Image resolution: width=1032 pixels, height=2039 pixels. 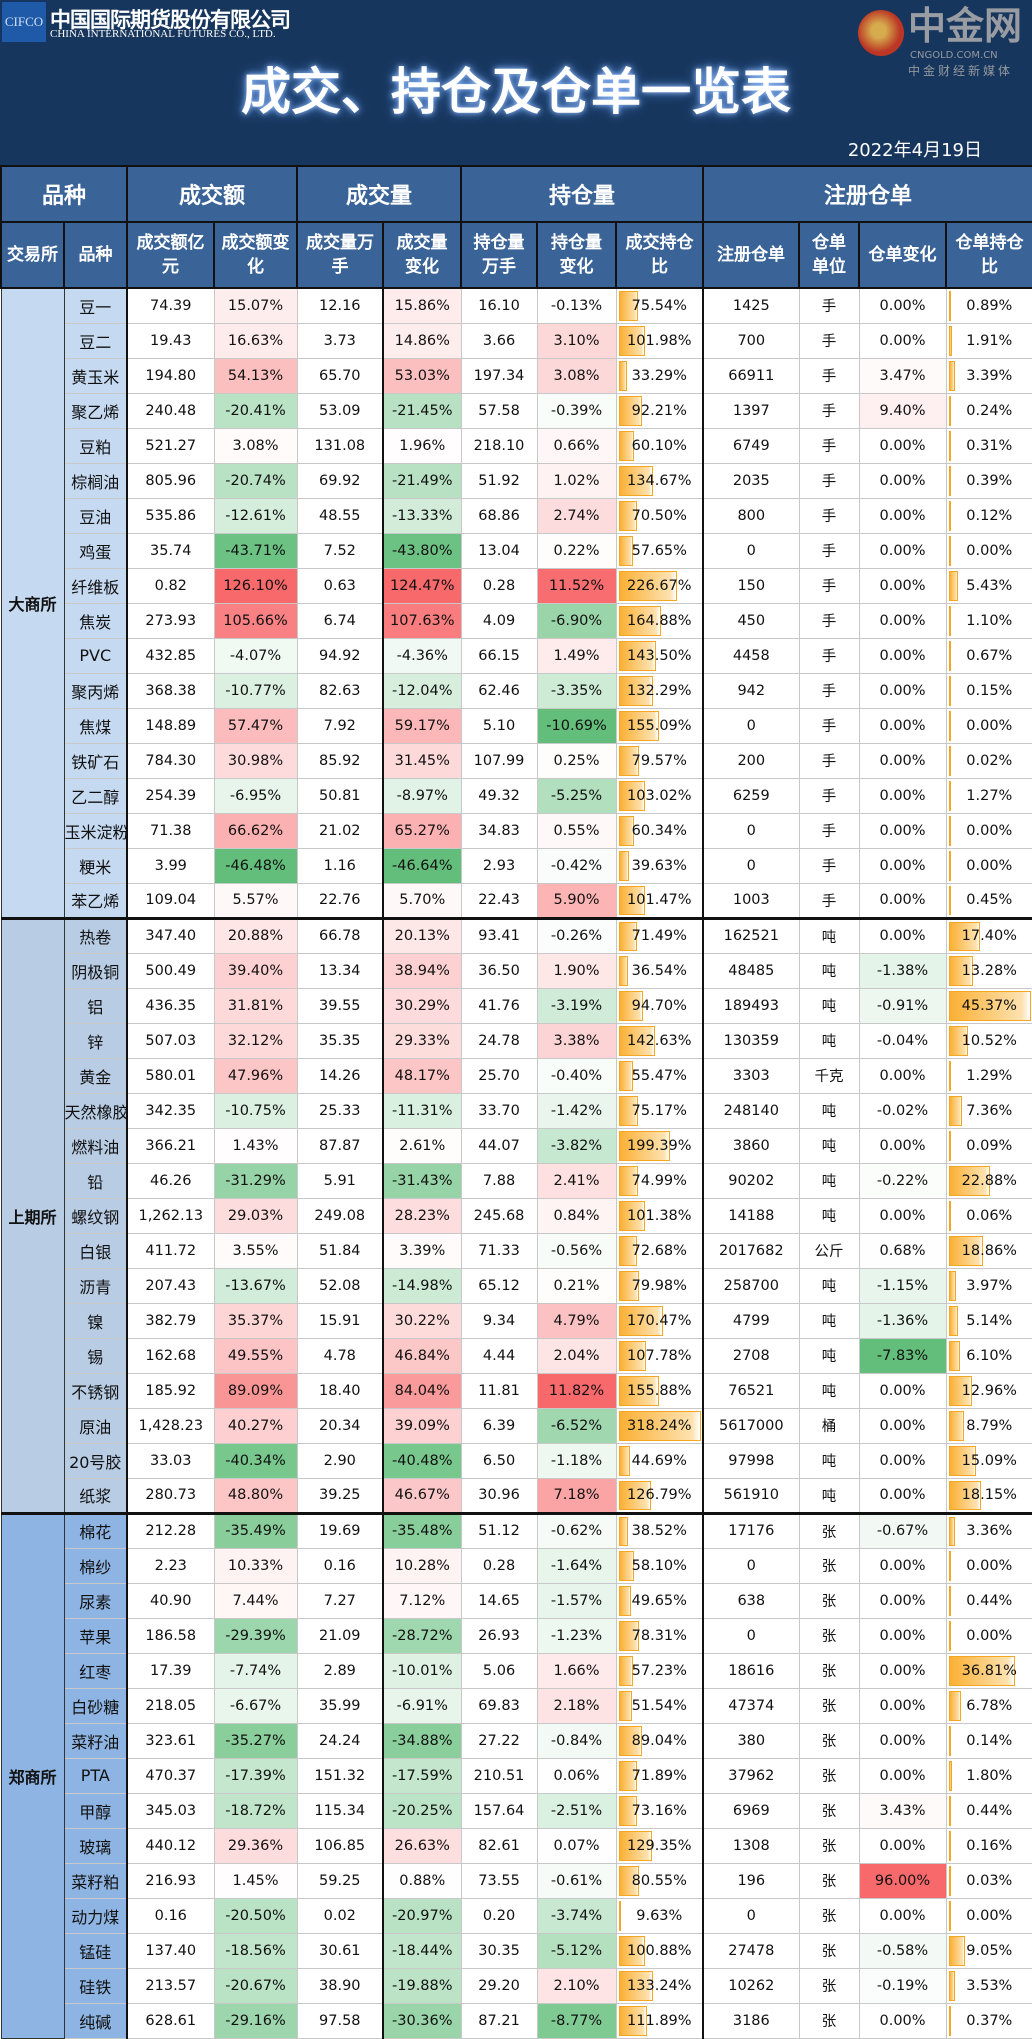 I want to click on cell-仓单持仓比: 0.14%, so click(x=988, y=1740).